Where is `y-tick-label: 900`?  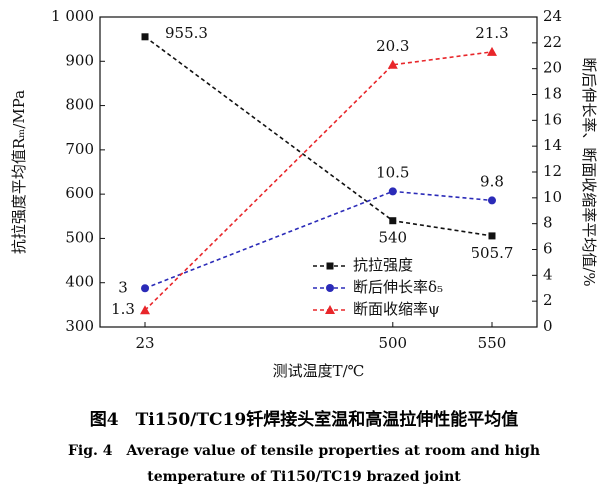 y-tick-label: 900 is located at coordinates (79, 60).